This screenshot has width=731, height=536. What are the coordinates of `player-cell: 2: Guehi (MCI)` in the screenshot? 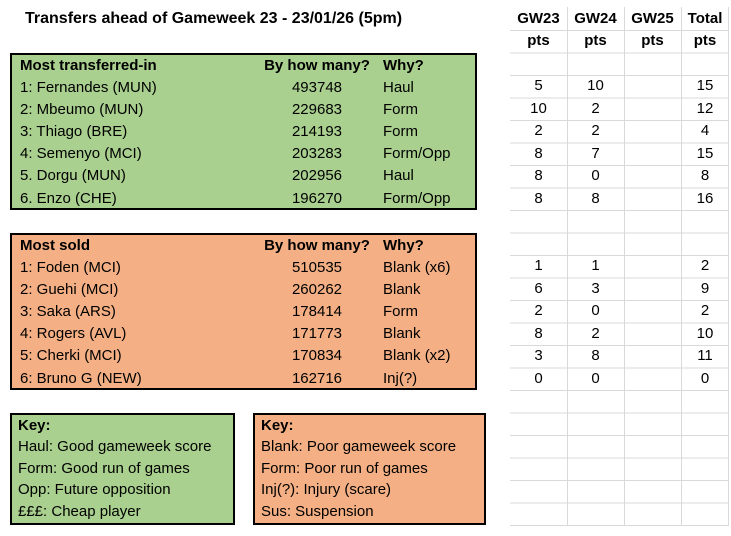 It's located at (69, 289).